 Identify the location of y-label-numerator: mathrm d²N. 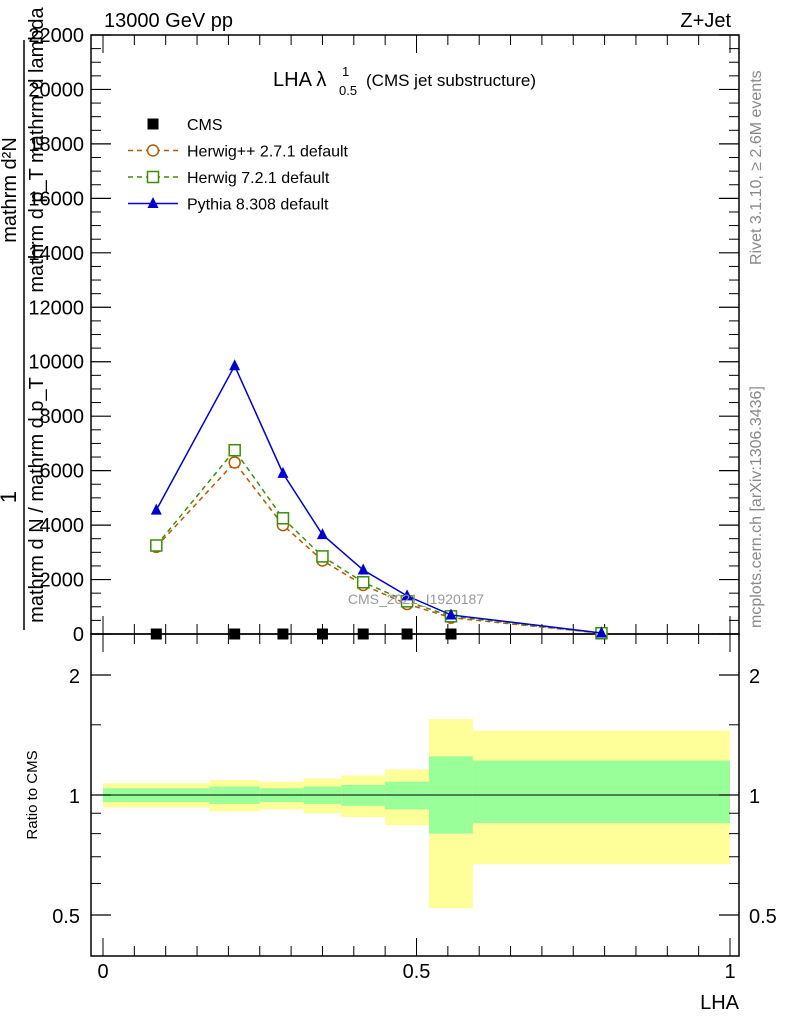
(10, 190).